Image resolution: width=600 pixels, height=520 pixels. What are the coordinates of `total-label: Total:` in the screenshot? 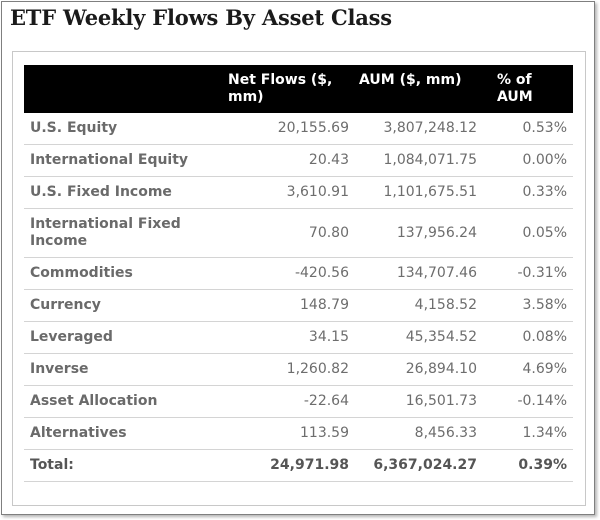 It's located at (124, 465).